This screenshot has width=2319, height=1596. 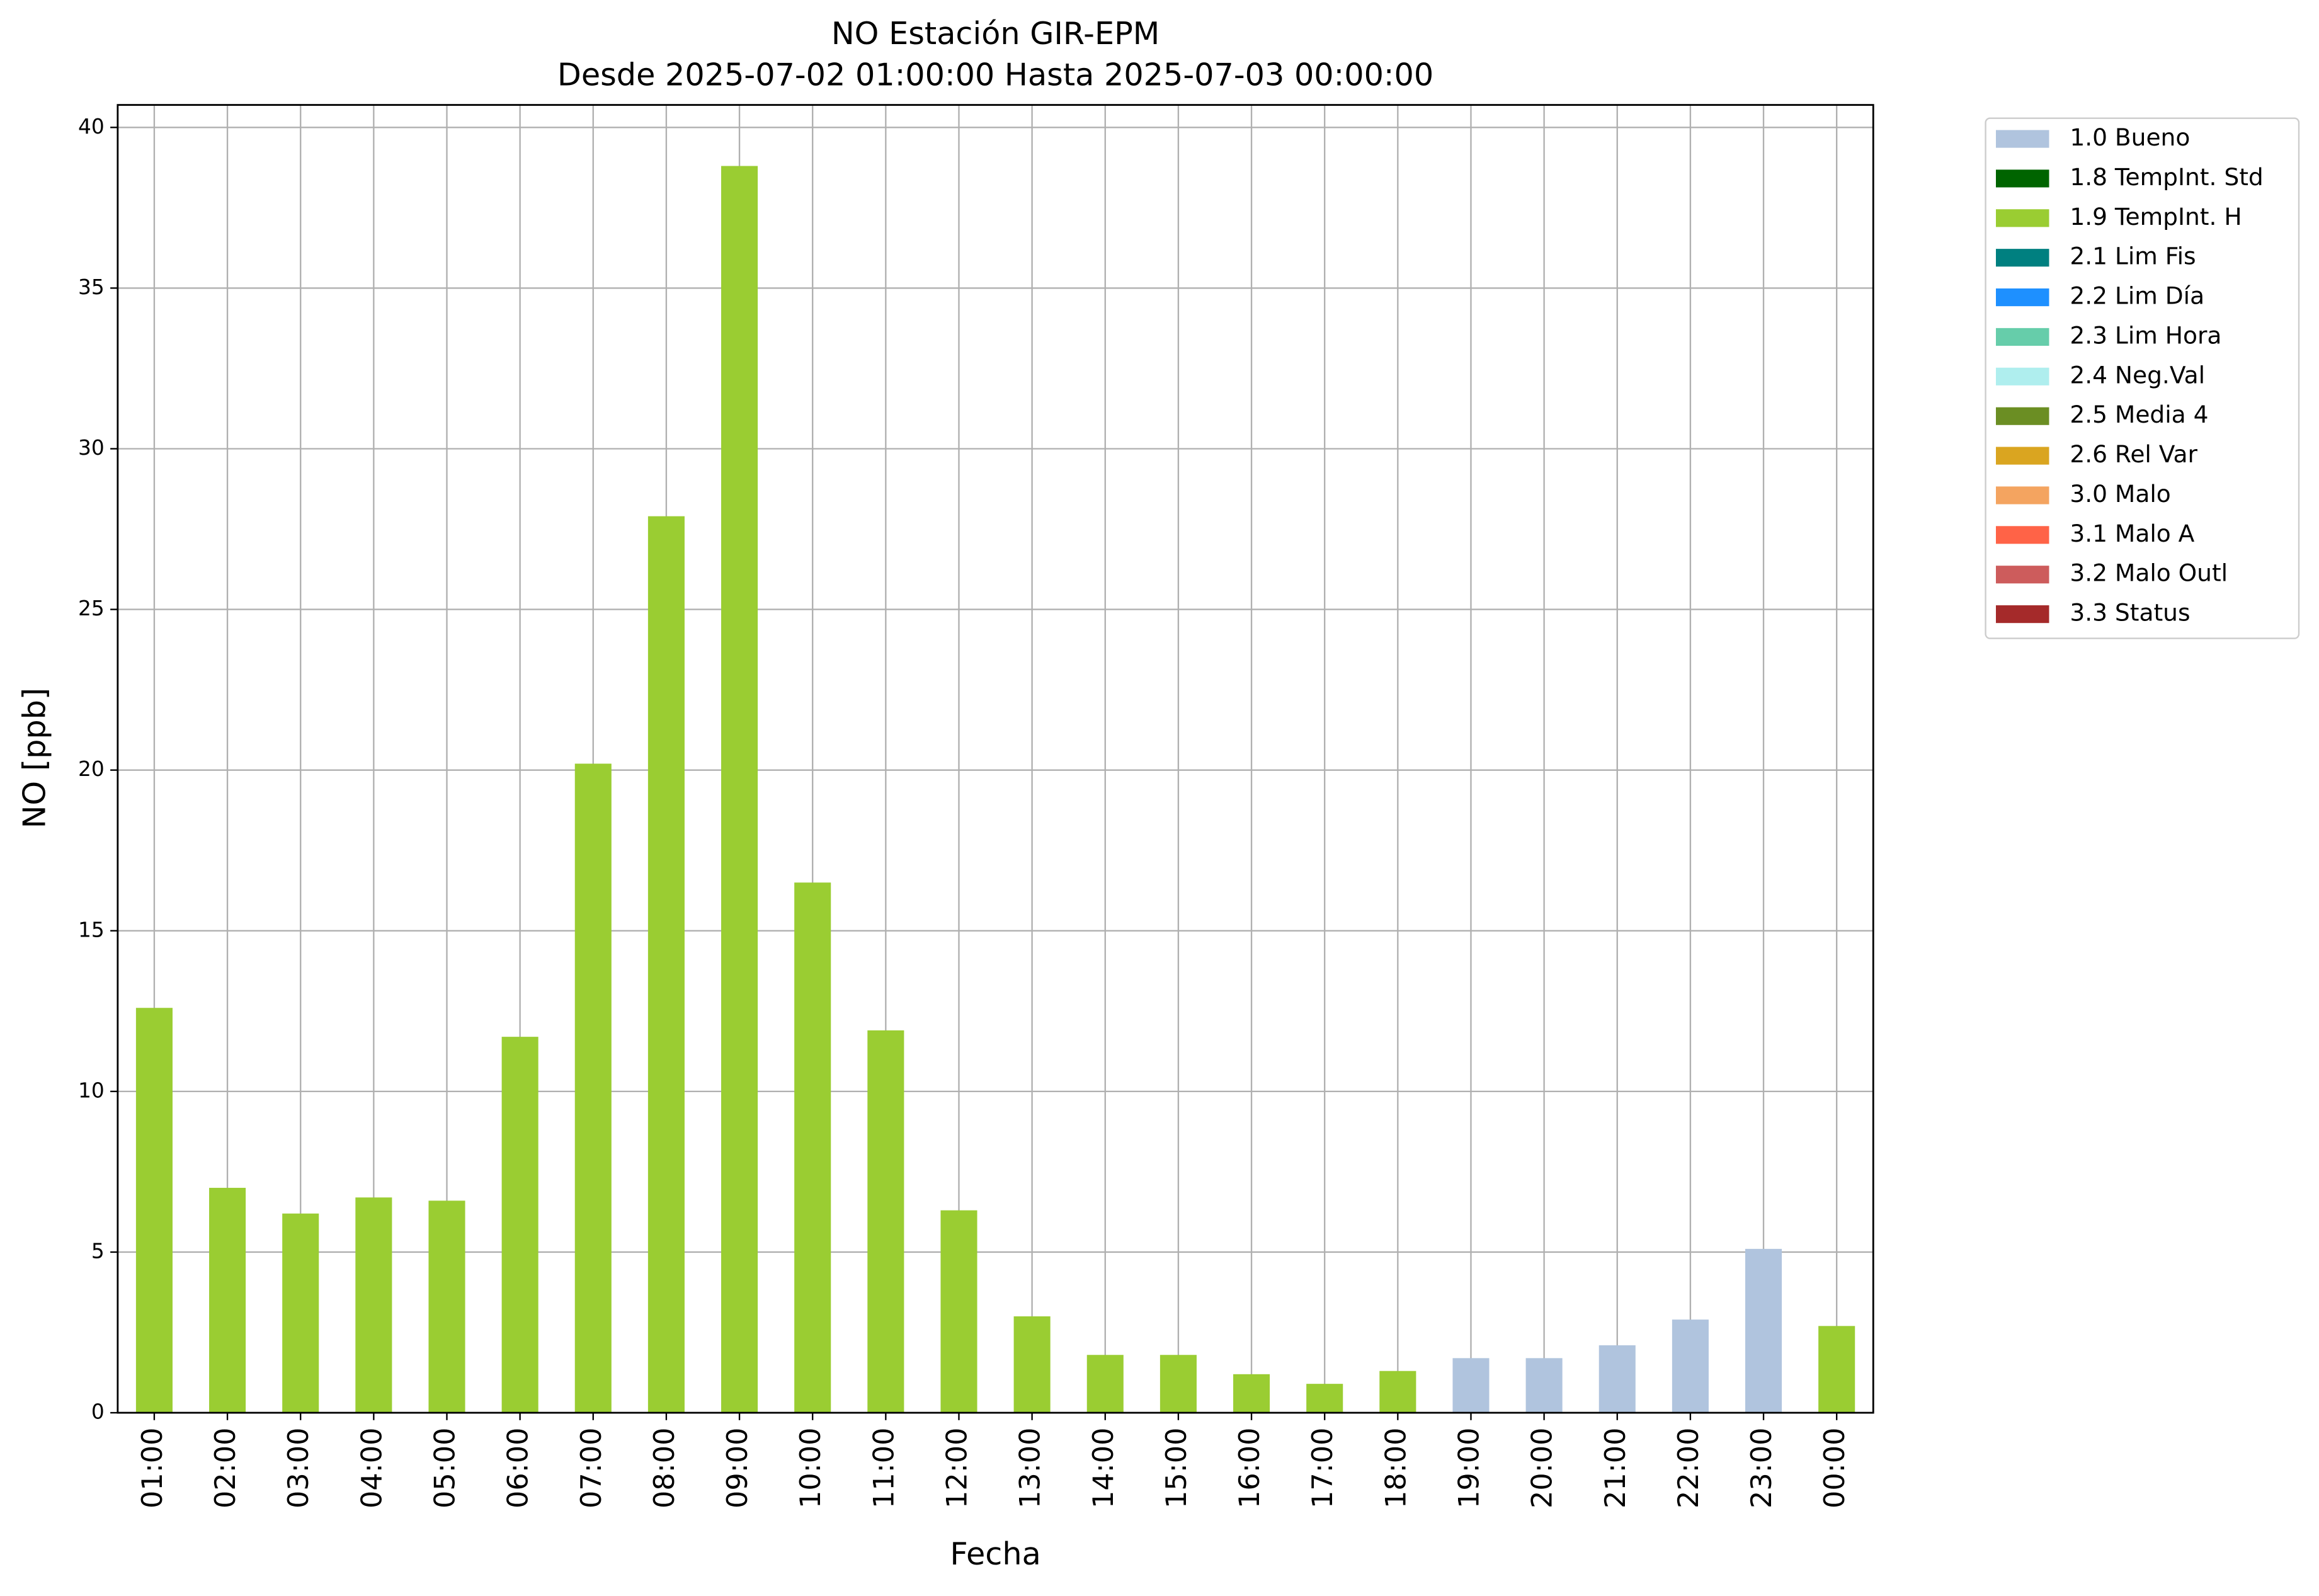 What do you see at coordinates (1176, 1468) in the screenshot?
I see `x-tick-label: 15:00` at bounding box center [1176, 1468].